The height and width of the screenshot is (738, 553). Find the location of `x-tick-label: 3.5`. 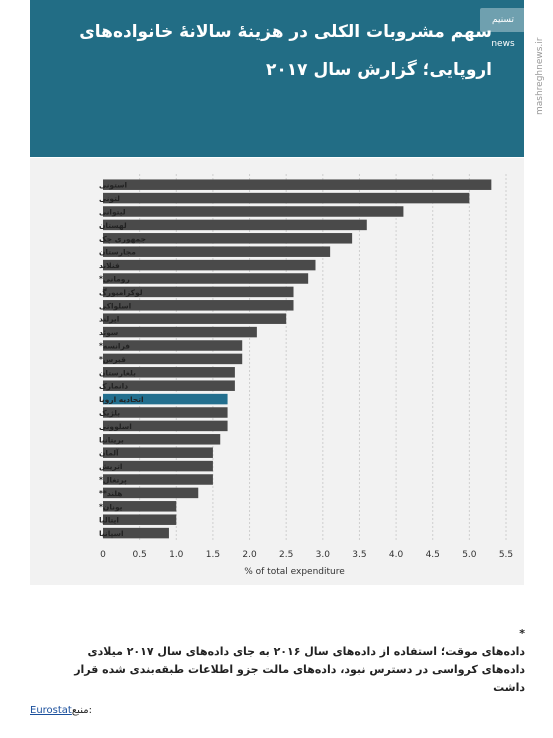

x-tick-label: 3.5 is located at coordinates (359, 555).